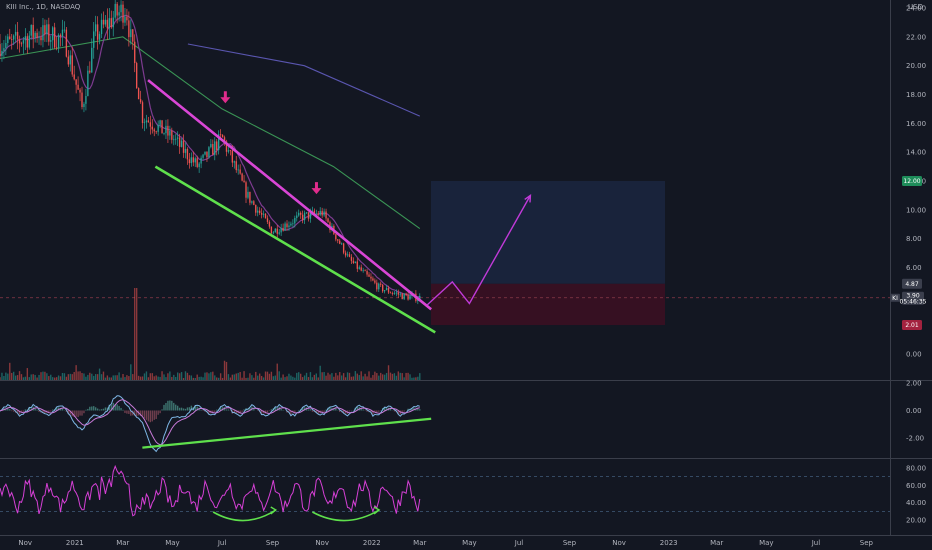  What do you see at coordinates (316, 188) in the screenshot?
I see `sell-arrow-icon` at bounding box center [316, 188].